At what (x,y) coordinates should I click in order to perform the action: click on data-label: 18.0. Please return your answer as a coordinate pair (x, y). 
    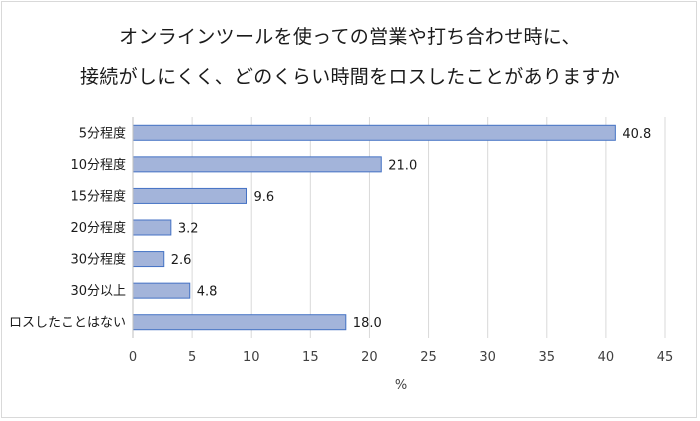
    Looking at the image, I should click on (367, 323).